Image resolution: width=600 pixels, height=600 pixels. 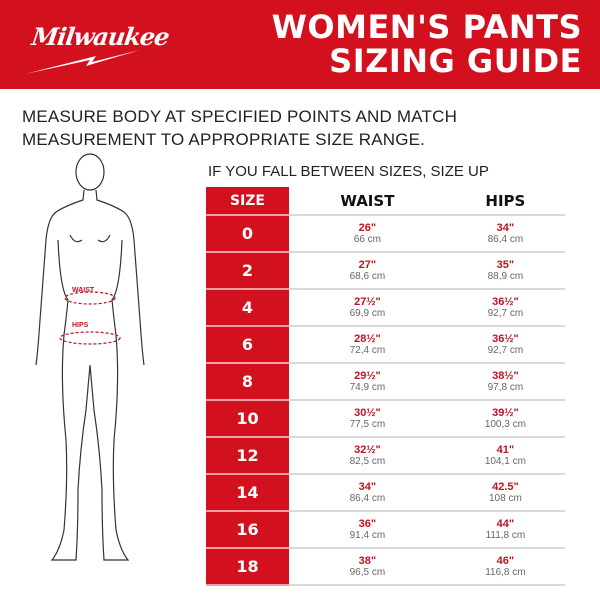 What do you see at coordinates (367, 387) in the screenshot?
I see `waist-cm: 74,9 cm` at bounding box center [367, 387].